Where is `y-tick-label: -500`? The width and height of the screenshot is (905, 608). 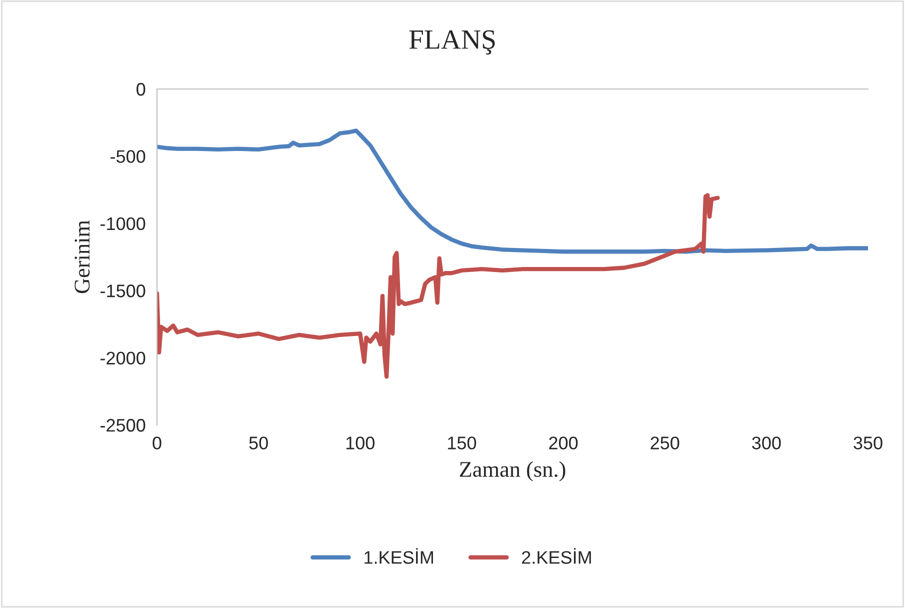 y-tick-label: -500 is located at coordinates (128, 156).